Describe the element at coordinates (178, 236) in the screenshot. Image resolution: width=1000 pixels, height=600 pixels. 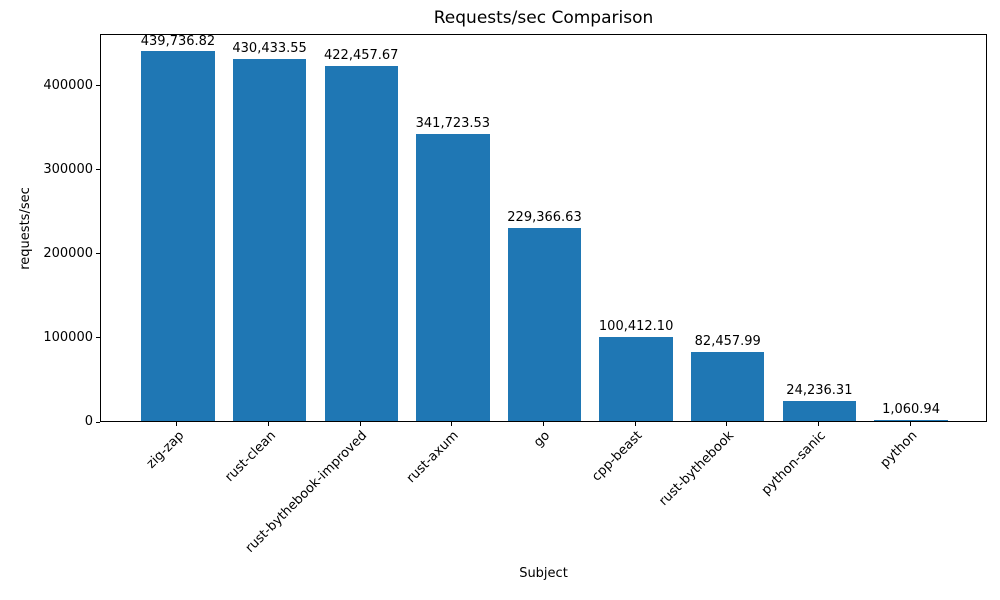
I see `bar-zig-zap` at that location.